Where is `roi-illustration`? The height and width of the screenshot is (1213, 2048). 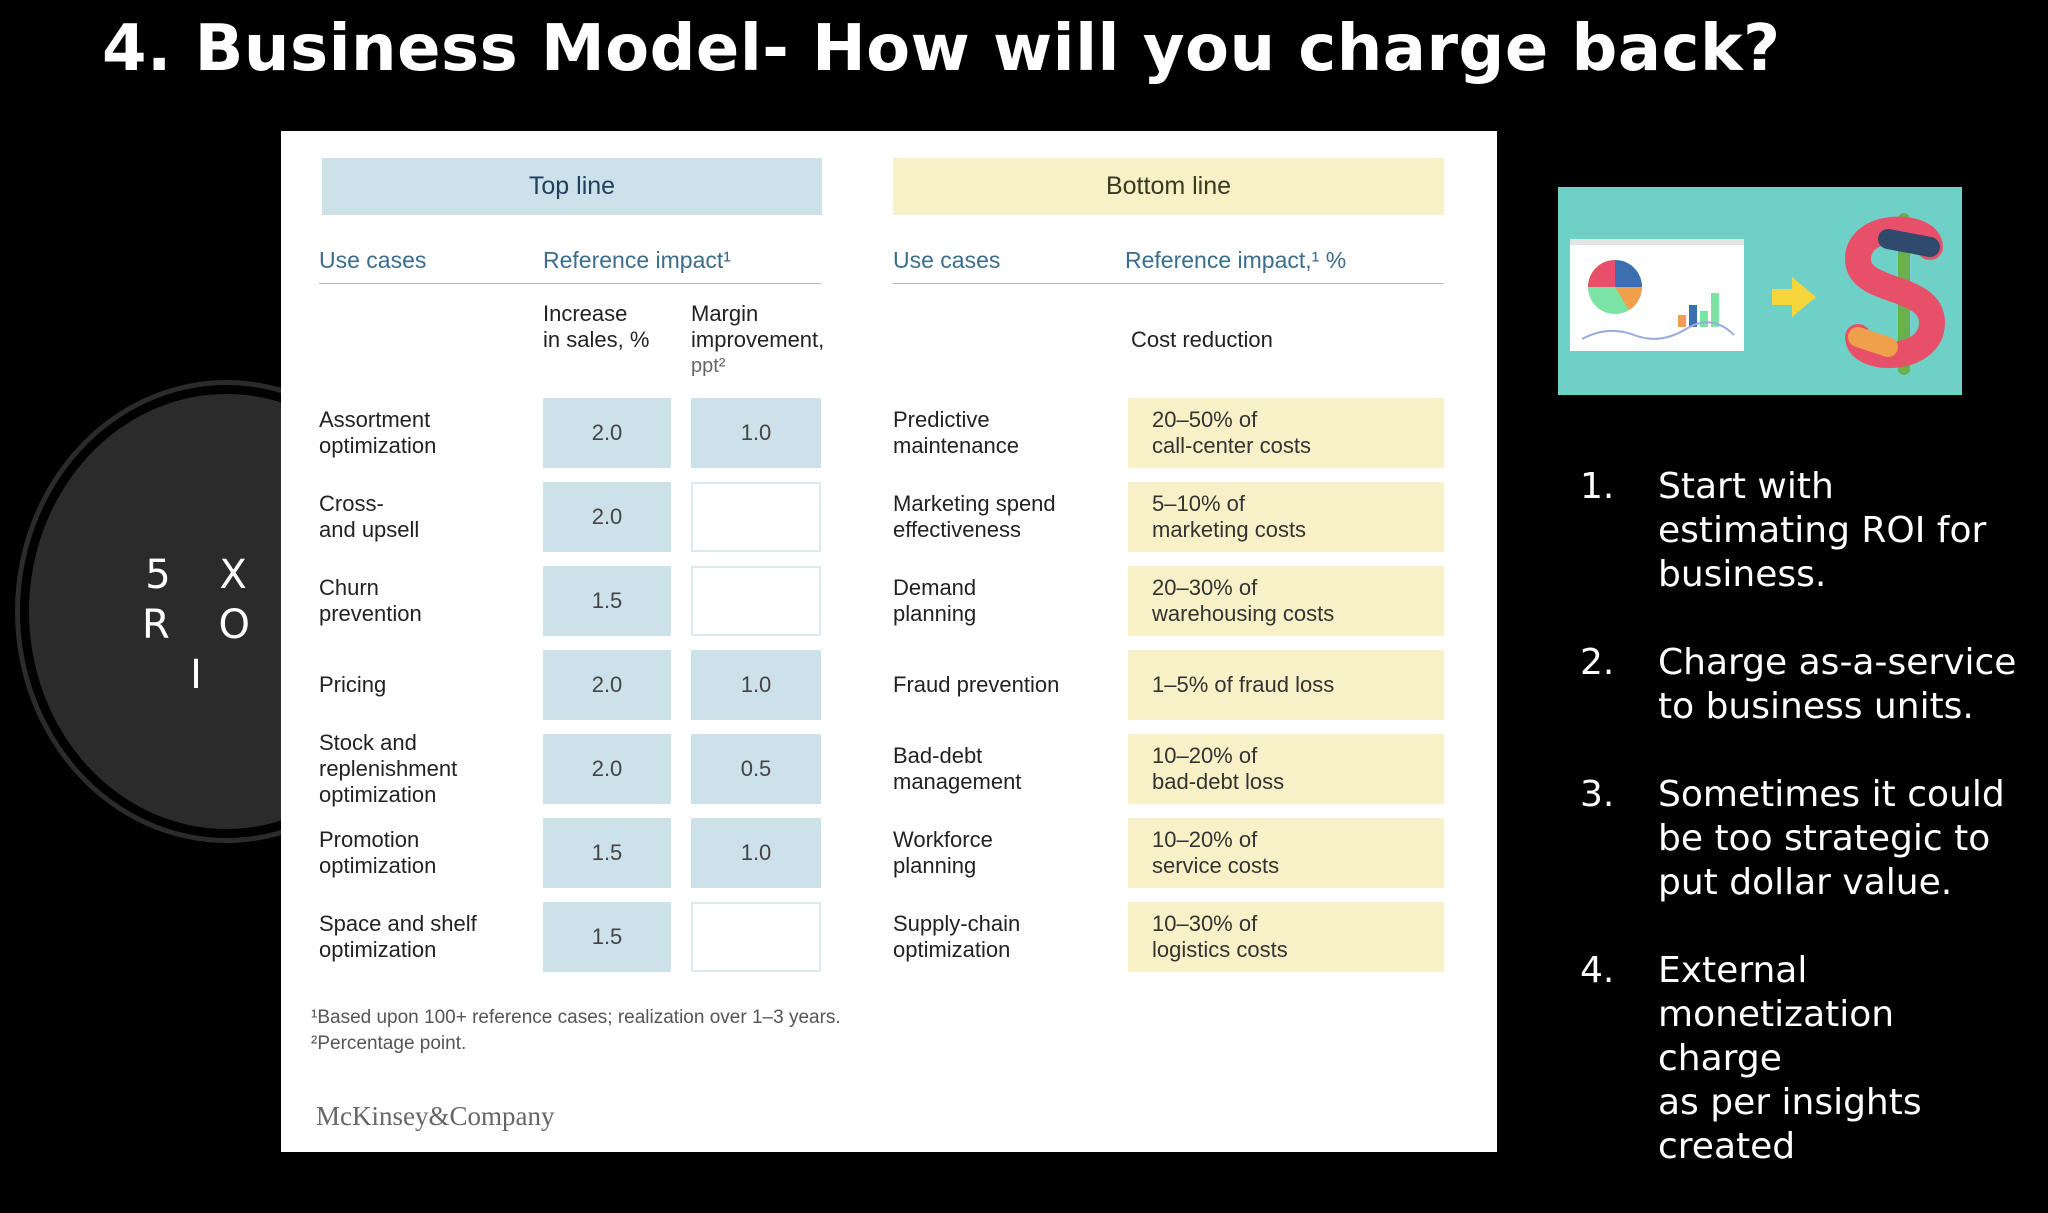
roi-illustration is located at coordinates (1760, 291).